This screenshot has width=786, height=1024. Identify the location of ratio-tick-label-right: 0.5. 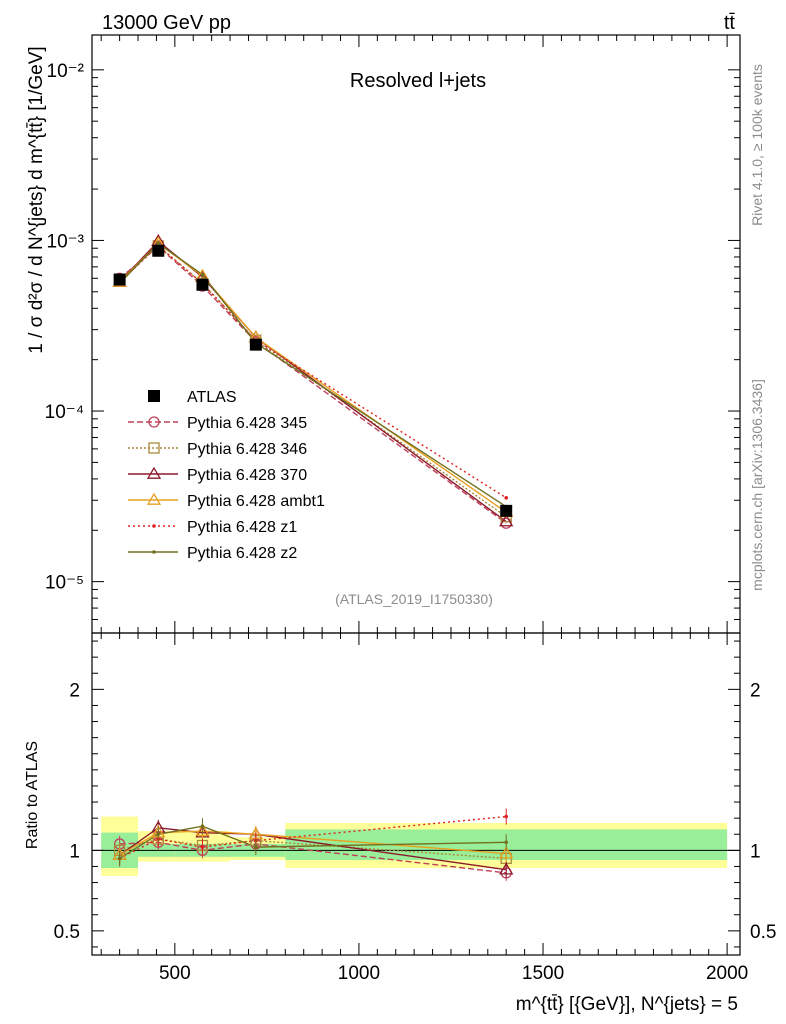
(763, 932).